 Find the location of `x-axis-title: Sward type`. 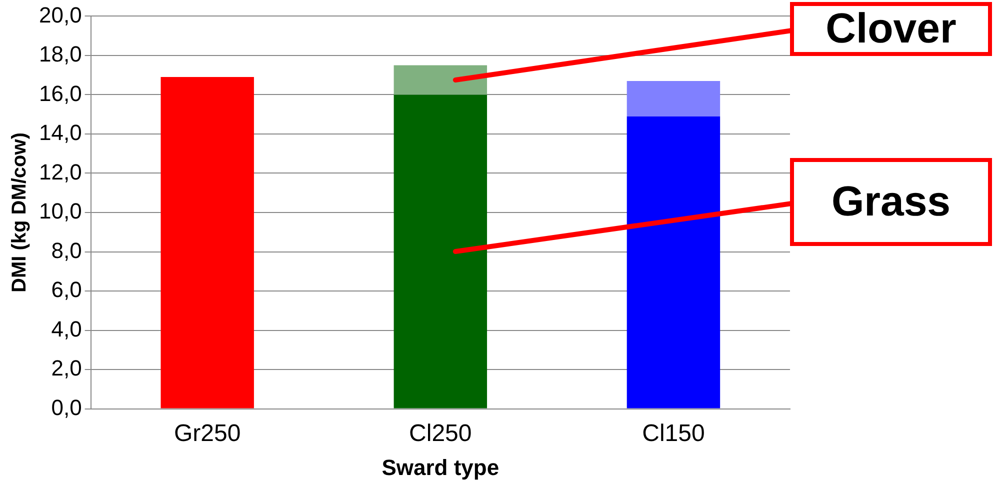

x-axis-title: Sward type is located at coordinates (441, 467).